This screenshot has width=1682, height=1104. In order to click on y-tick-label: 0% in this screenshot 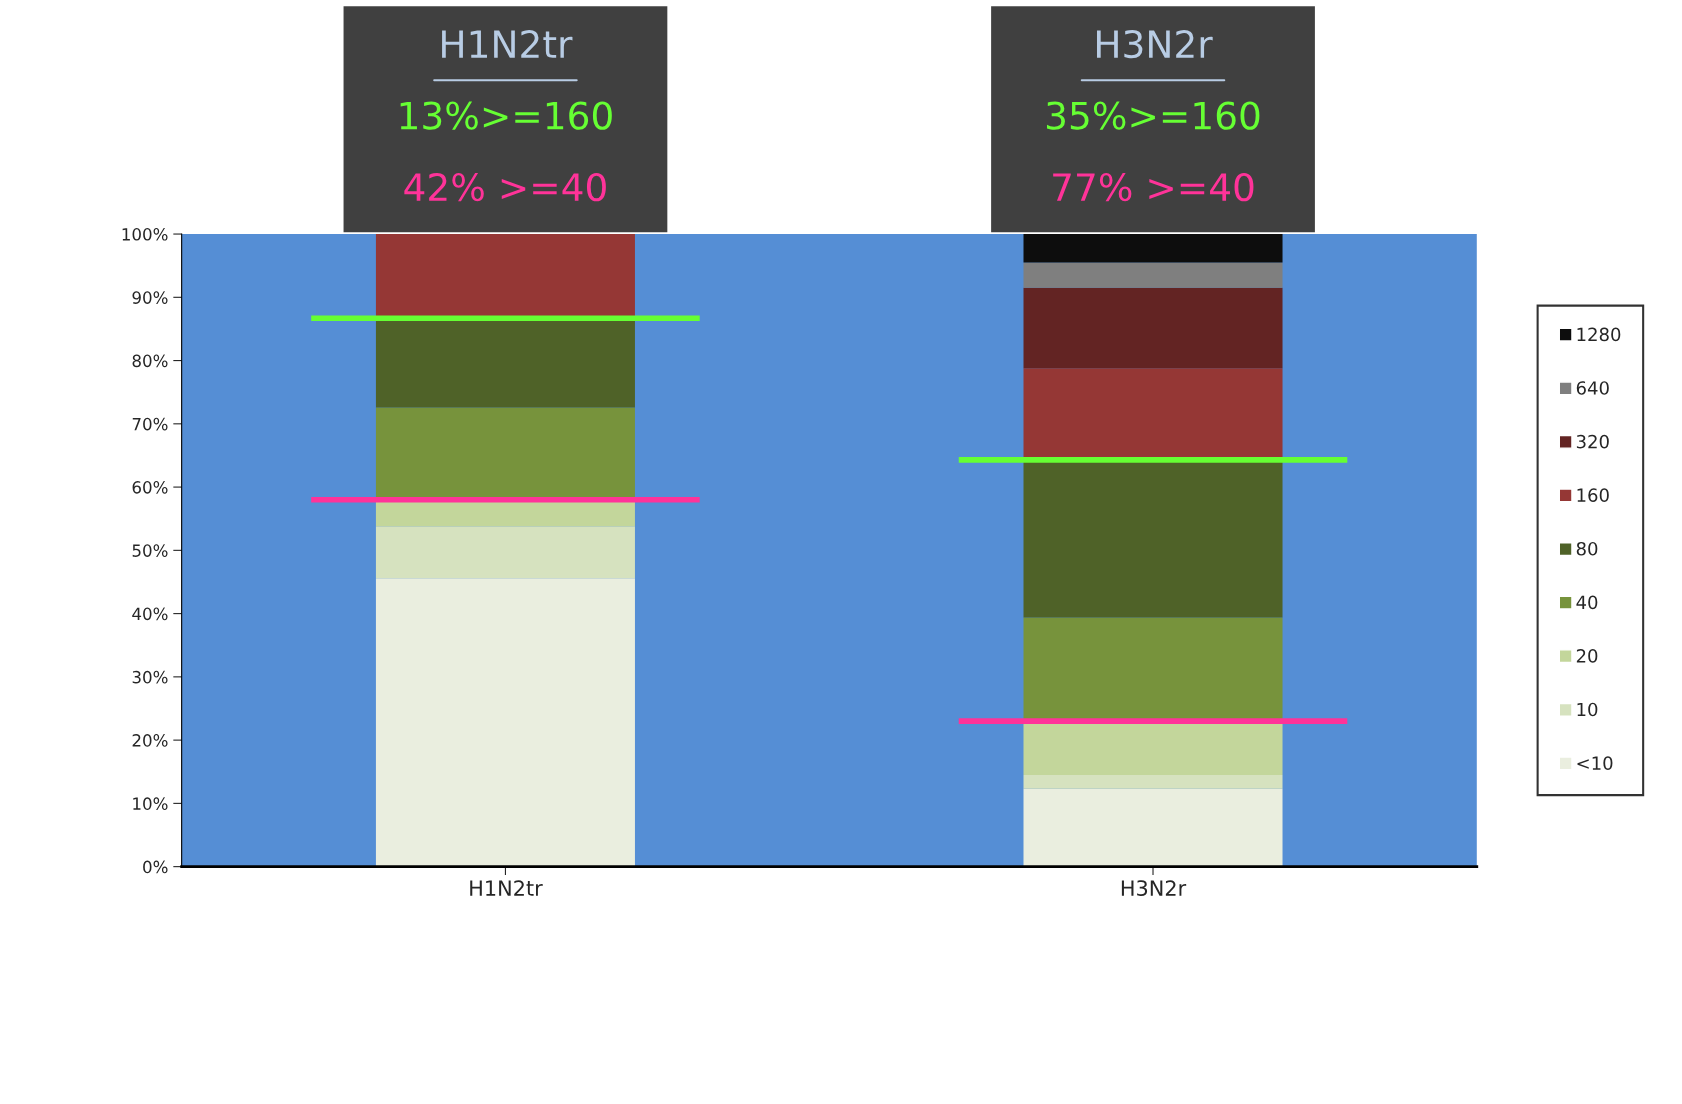, I will do `click(155, 867)`.